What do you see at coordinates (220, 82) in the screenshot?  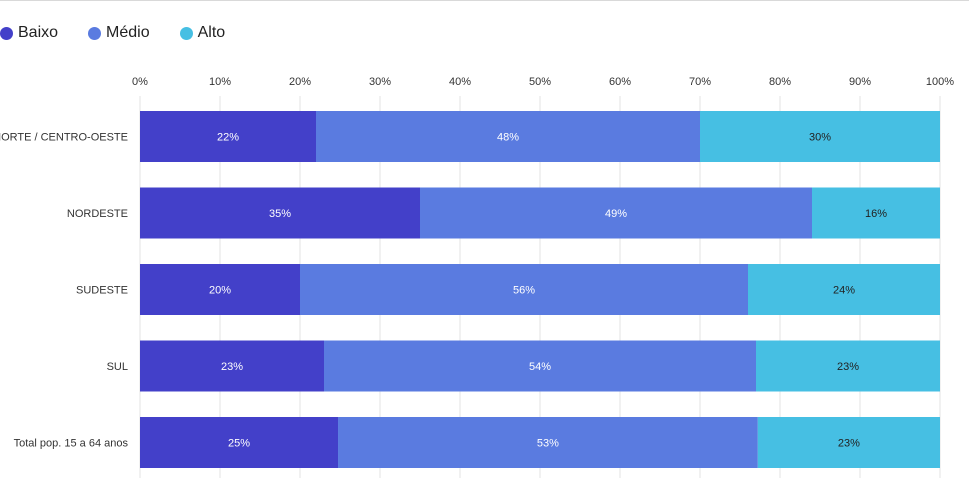 I see `x-tick-label-1: 10%` at bounding box center [220, 82].